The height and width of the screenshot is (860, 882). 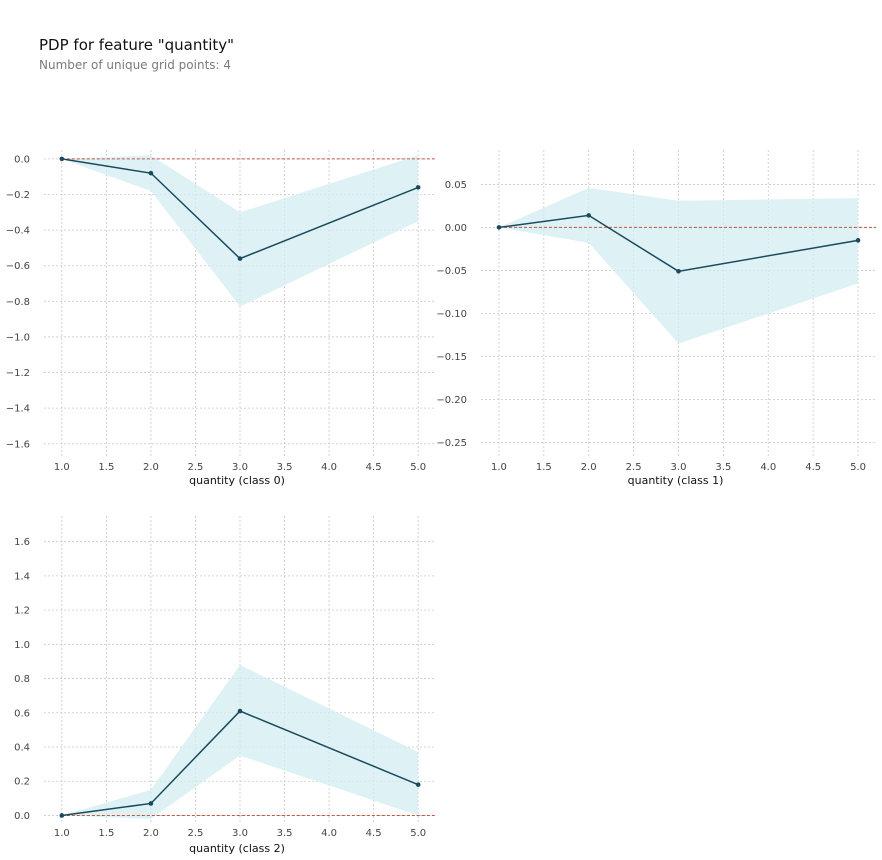 I want to click on x-axis-label: quantity (class 0), so click(x=237, y=480).